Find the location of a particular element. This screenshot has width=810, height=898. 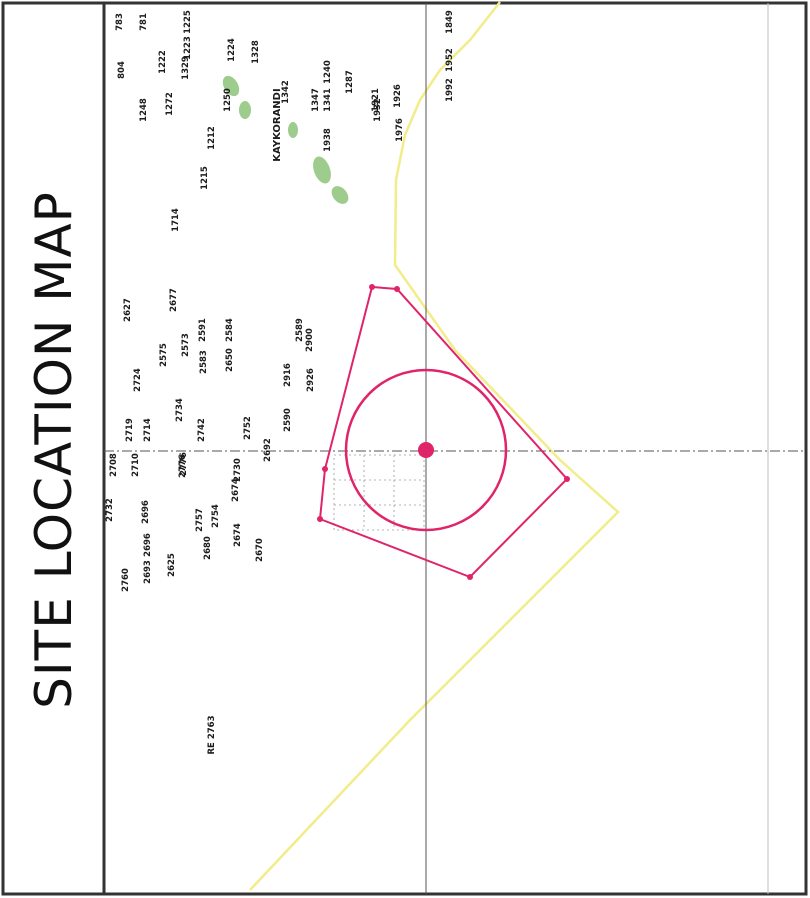

plot-number-label: 1272 is located at coordinates (170, 104).